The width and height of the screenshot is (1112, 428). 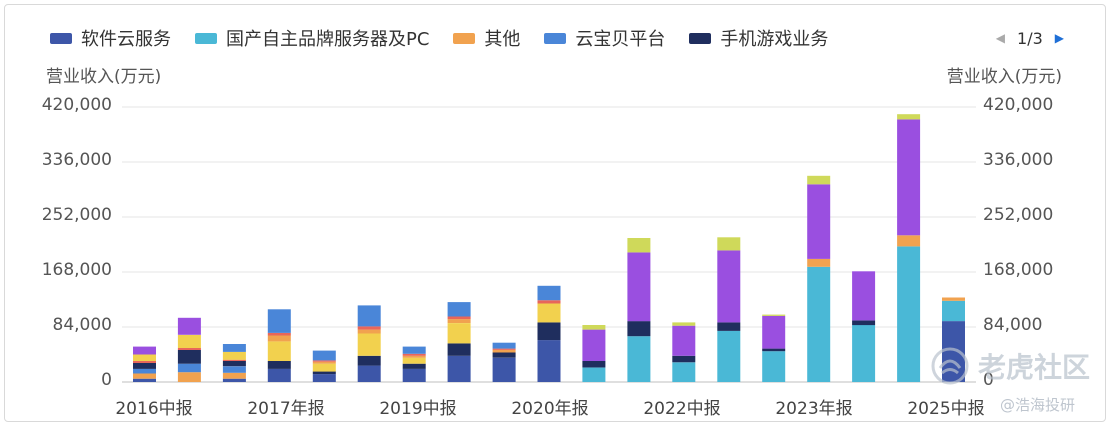 What do you see at coordinates (312, 38) in the screenshot?
I see `legend-item-servers-pc: 国产自主品牌服务器及PC` at bounding box center [312, 38].